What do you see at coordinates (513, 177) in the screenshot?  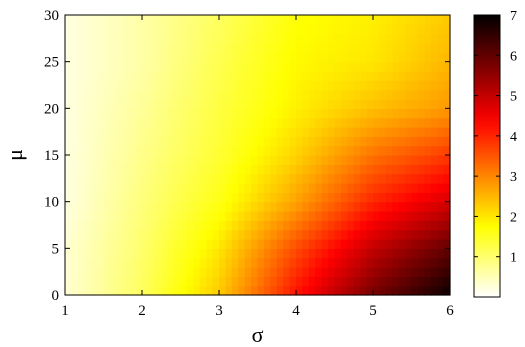 I see `colorbar-tick-label: 3` at bounding box center [513, 177].